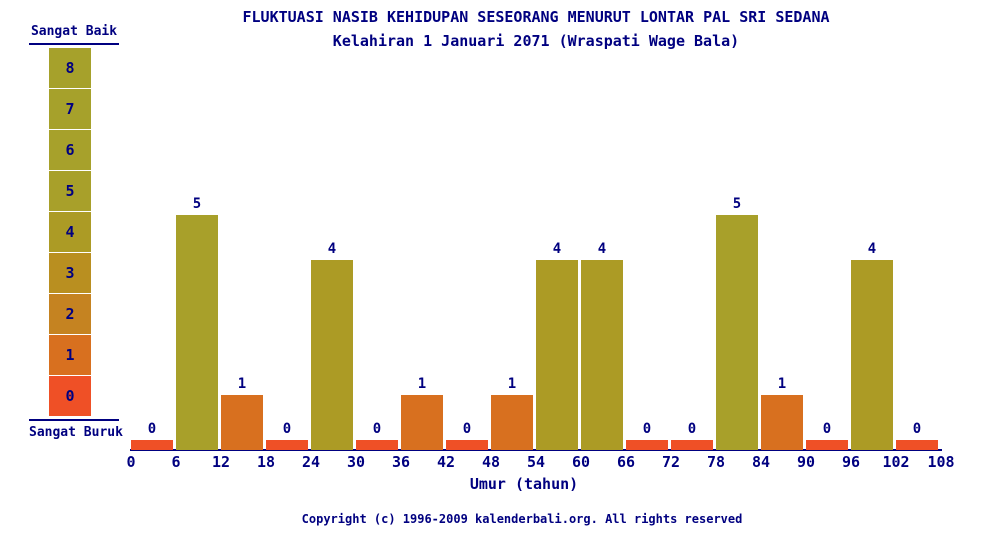 Image resolution: width=1008 pixels, height=558 pixels. What do you see at coordinates (761, 462) in the screenshot?
I see `x-tick-label-84: 84` at bounding box center [761, 462].